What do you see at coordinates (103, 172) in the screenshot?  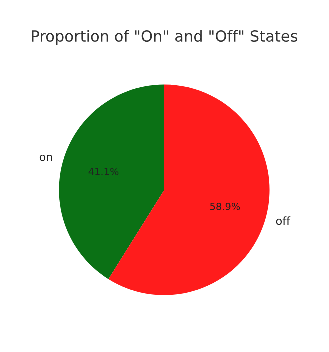 I see `data-label: 41.1%` at bounding box center [103, 172].